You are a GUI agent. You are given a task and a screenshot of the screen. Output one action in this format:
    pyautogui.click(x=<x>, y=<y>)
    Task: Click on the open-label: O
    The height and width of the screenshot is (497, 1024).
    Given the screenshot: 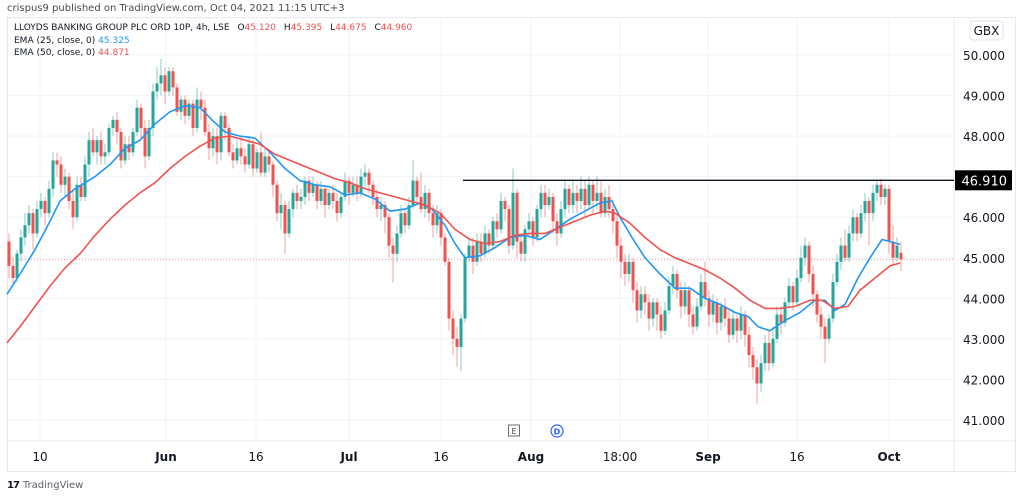 What is the action you would take?
    pyautogui.click(x=241, y=28)
    